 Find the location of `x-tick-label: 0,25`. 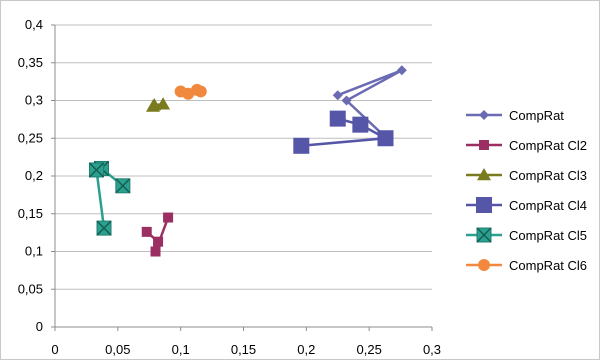

x-tick-label: 0,25 is located at coordinates (369, 349).